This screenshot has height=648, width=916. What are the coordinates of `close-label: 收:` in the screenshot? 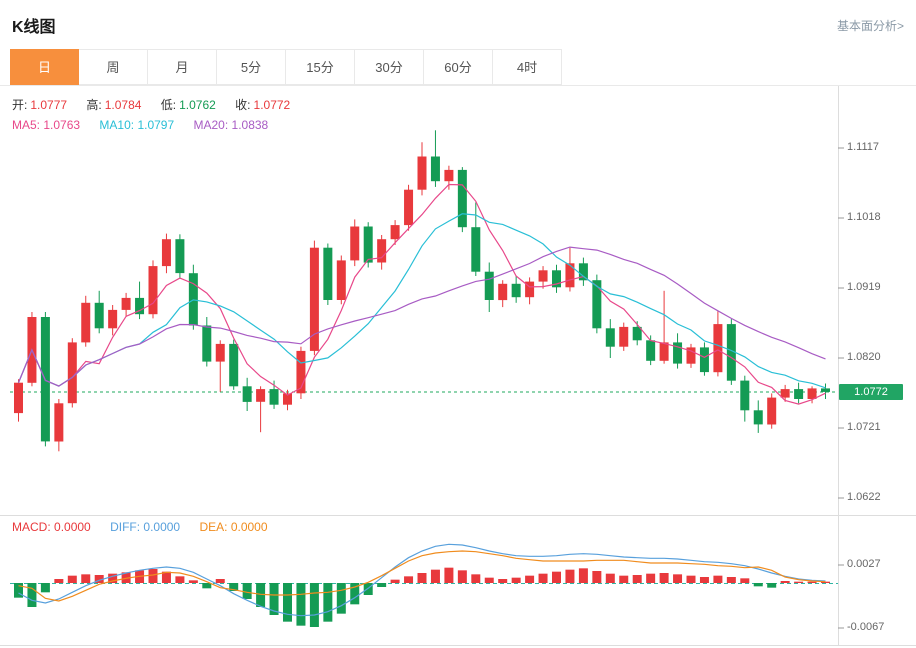 It's located at (243, 105).